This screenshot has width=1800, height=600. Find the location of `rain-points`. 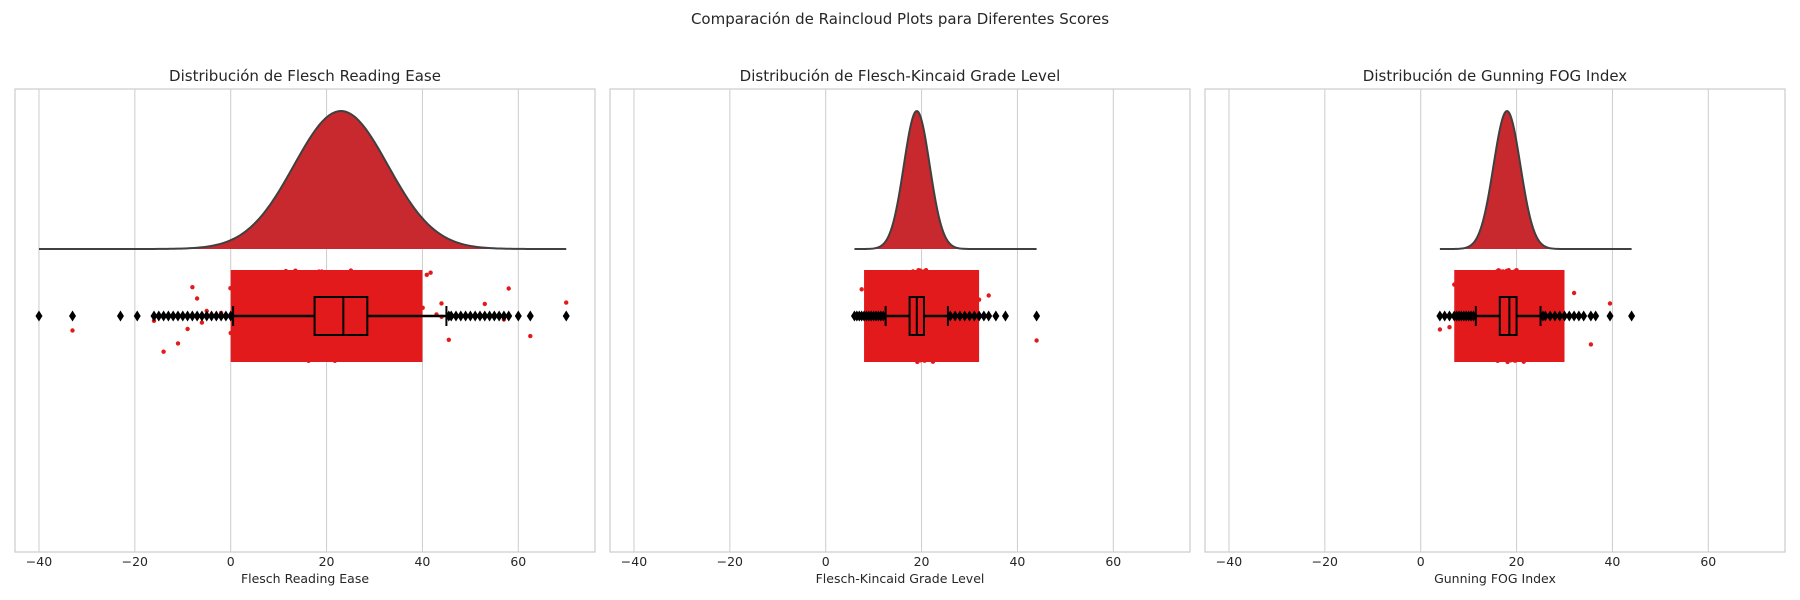

rain-points is located at coordinates (319, 315).